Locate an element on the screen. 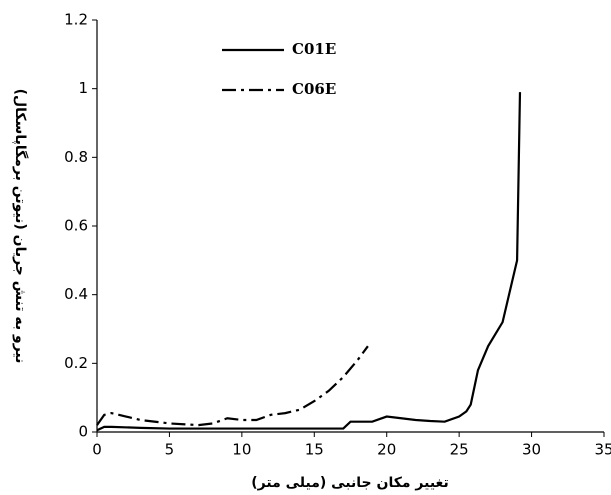  x-tick-label: 0 is located at coordinates (97, 450).